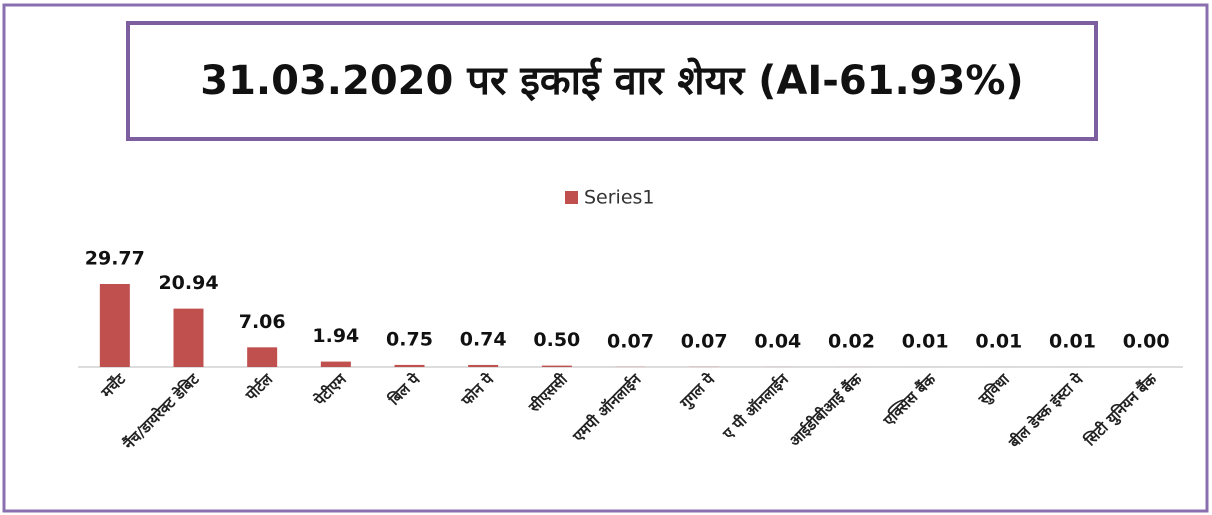 This screenshot has width=1212, height=515. I want to click on x-tick-label: ए पी ऑनलाईन, so click(756, 407).